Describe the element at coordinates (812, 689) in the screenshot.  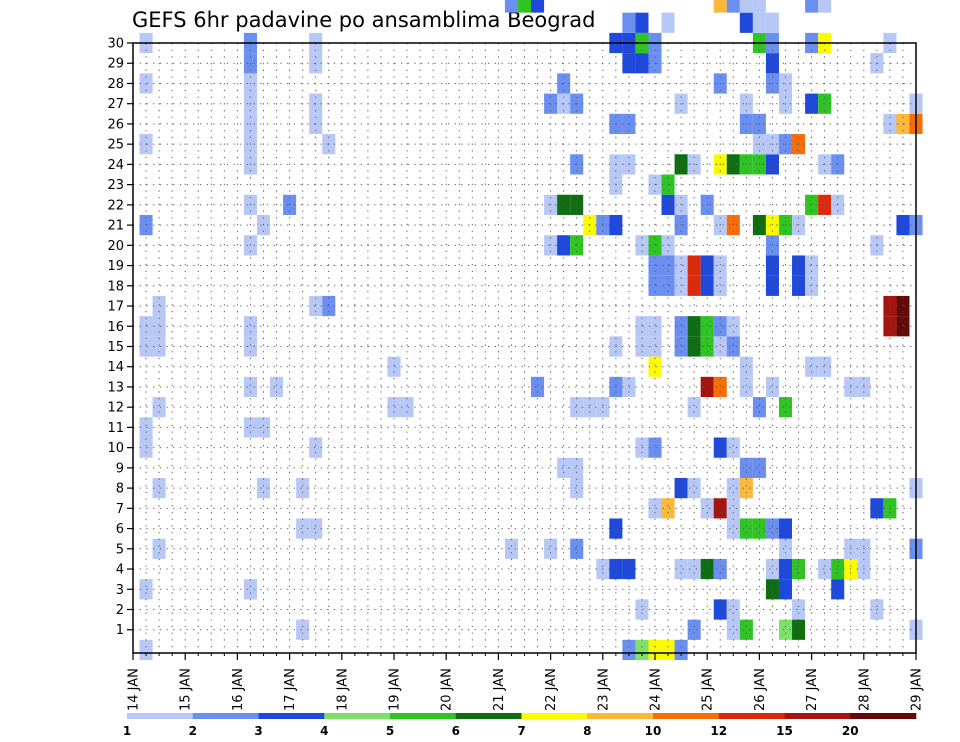
I see `x-tick-label: 27 JAN` at that location.